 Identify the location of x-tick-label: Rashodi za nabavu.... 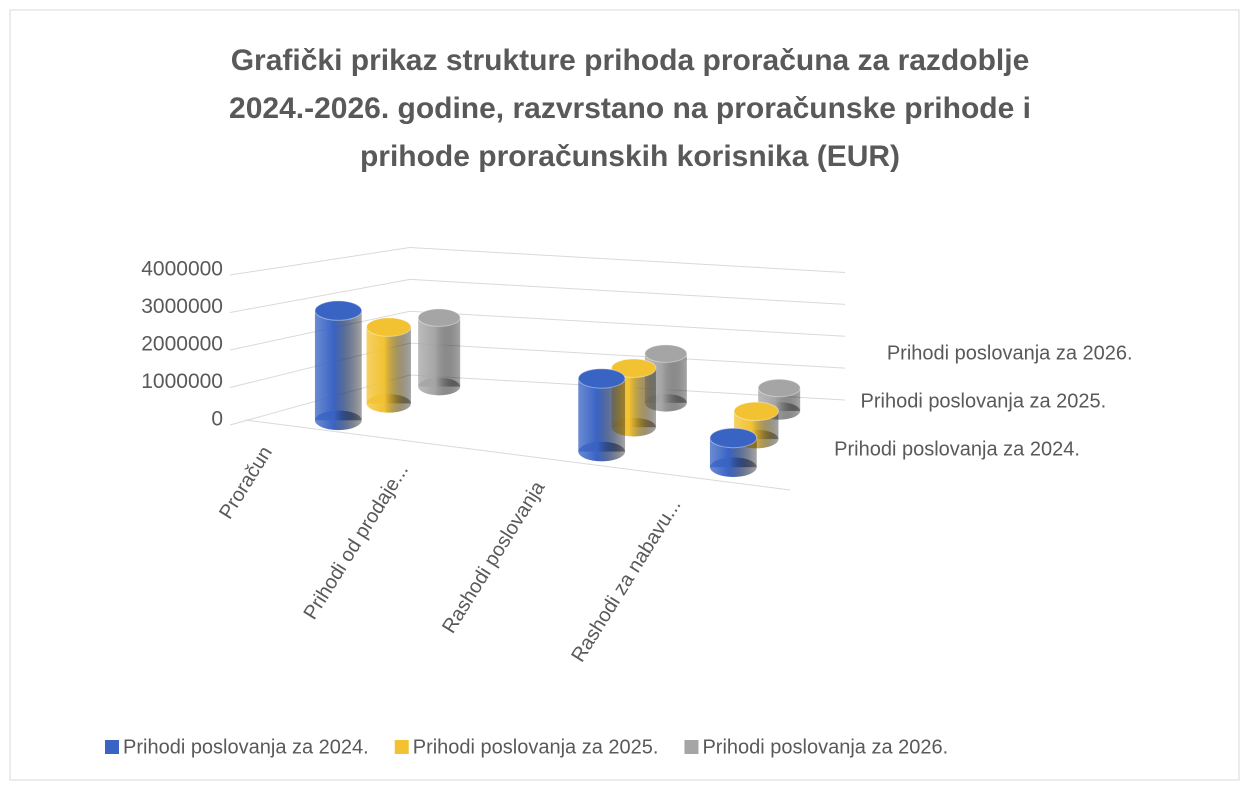
(626, 580).